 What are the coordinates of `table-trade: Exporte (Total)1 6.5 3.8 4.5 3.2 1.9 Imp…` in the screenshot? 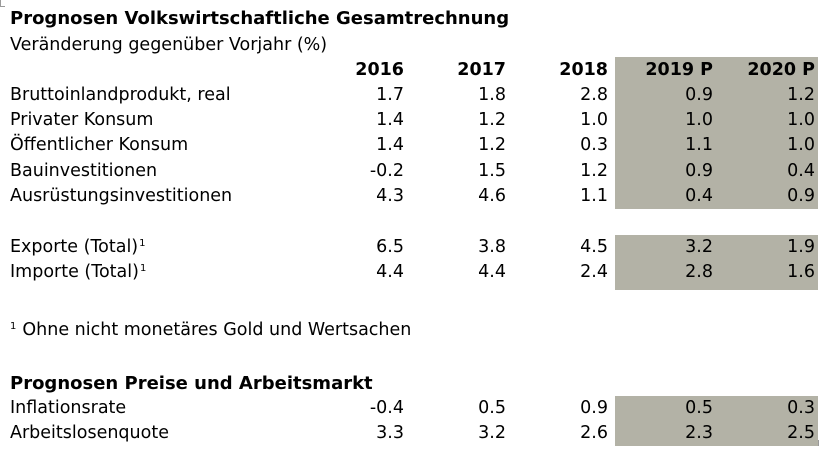 It's located at (412, 260).